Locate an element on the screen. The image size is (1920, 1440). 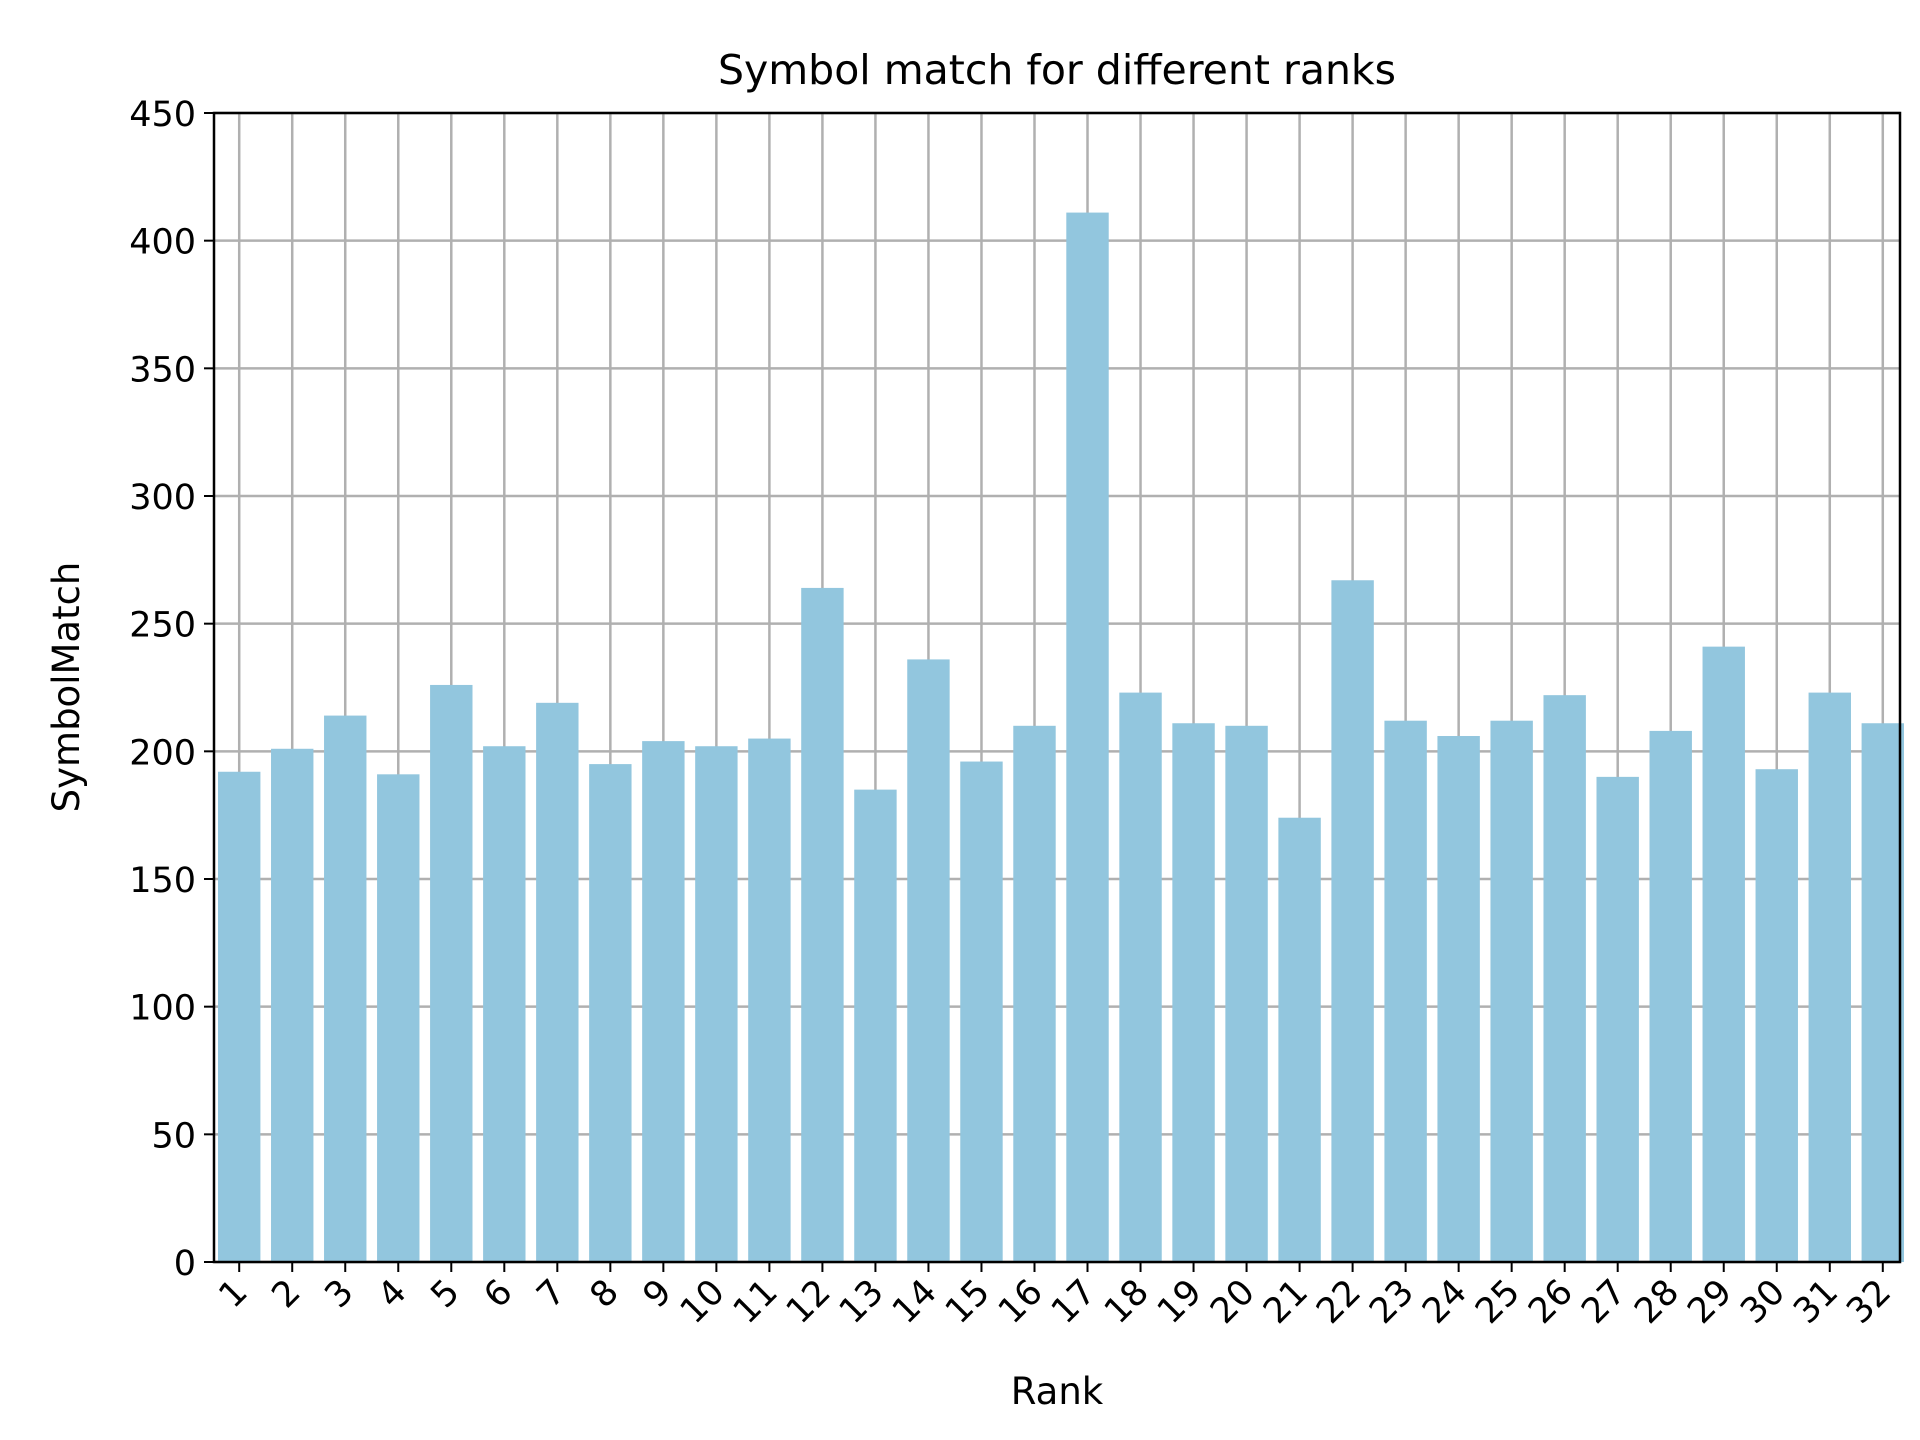
y-tick-label: 150 is located at coordinates (162, 881).